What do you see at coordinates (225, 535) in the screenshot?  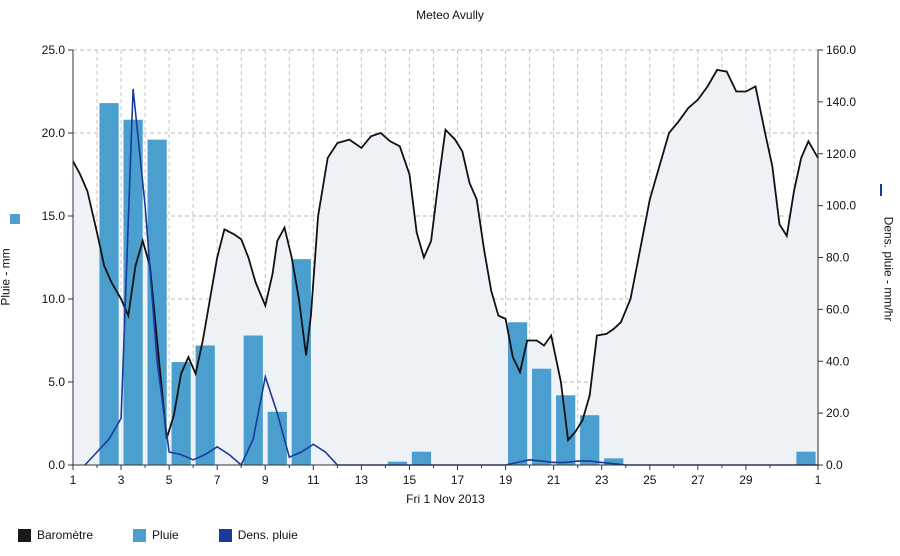 I see `legend-swatch-dens-pluie` at bounding box center [225, 535].